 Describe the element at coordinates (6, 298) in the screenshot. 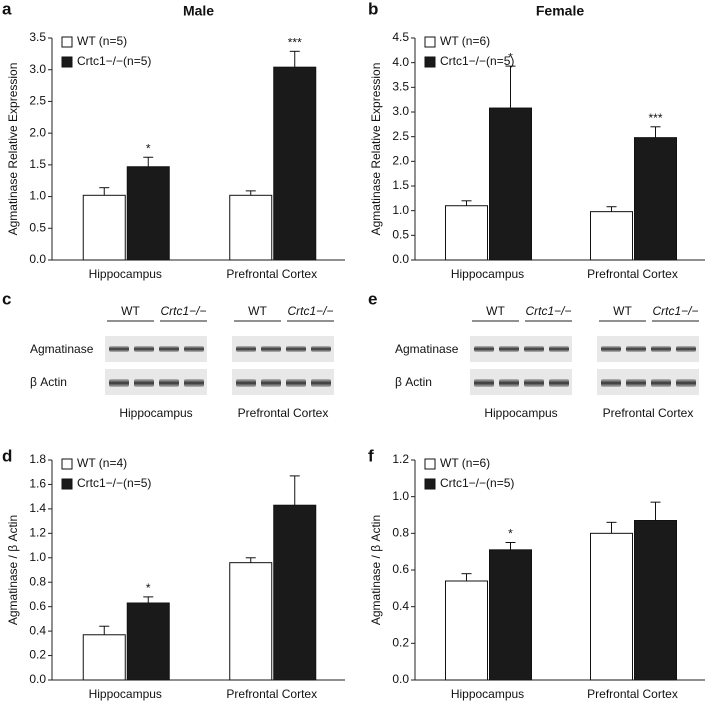

I see `panel-letter: c` at that location.